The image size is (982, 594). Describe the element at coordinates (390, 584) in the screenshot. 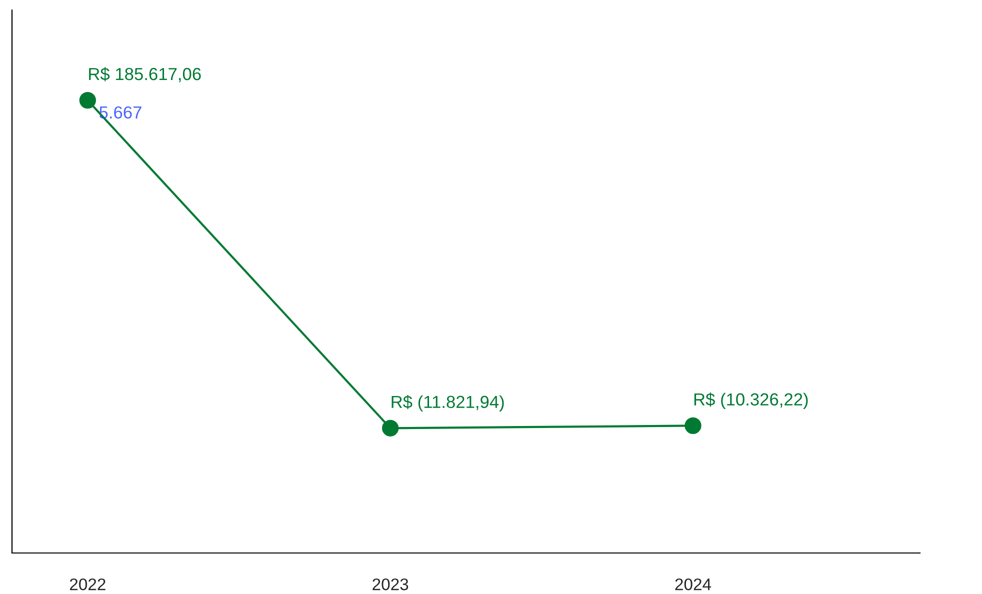

I see `x-tick-label: 2023` at that location.